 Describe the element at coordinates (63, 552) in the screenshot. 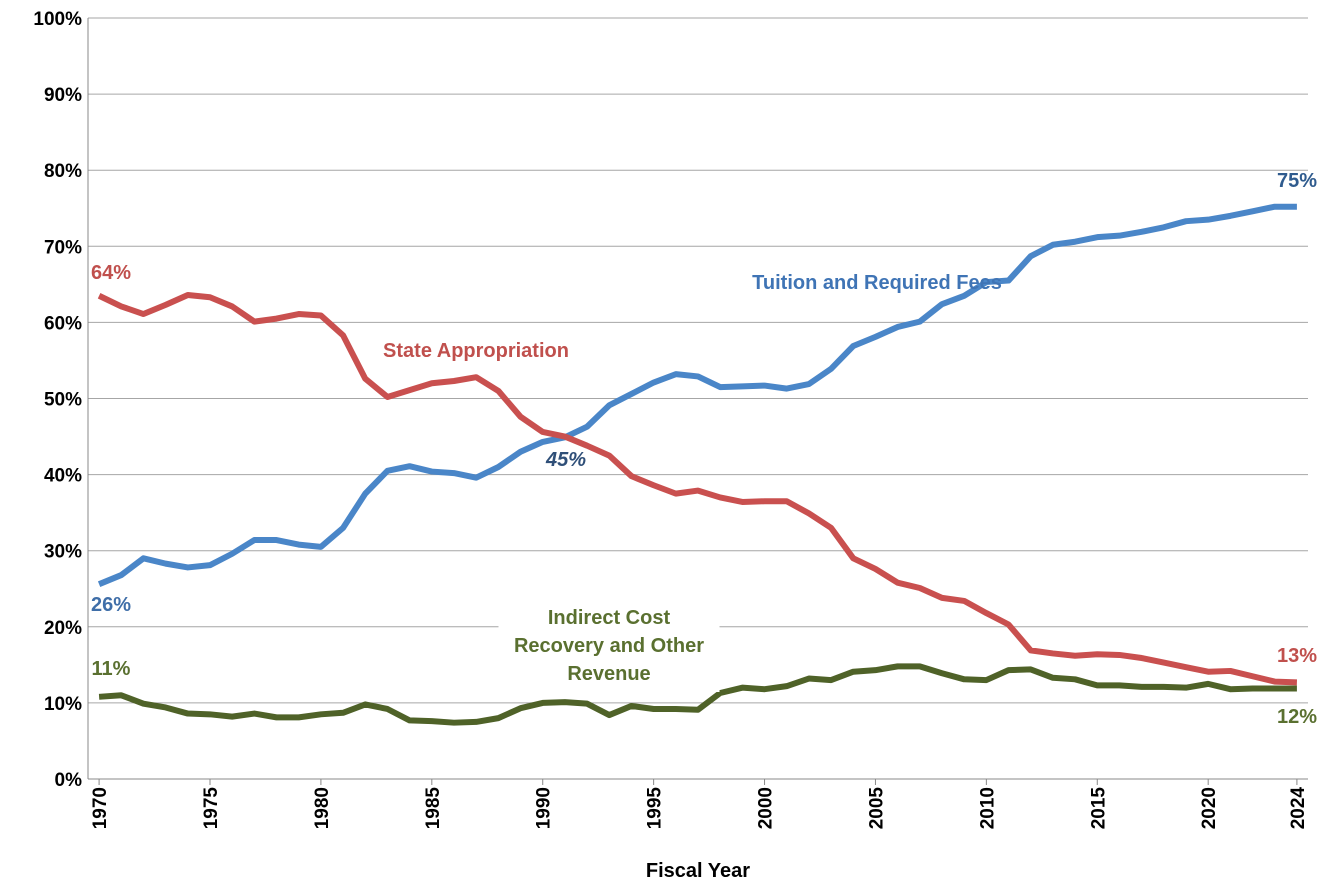

I see `y-tick-label: 30%` at that location.